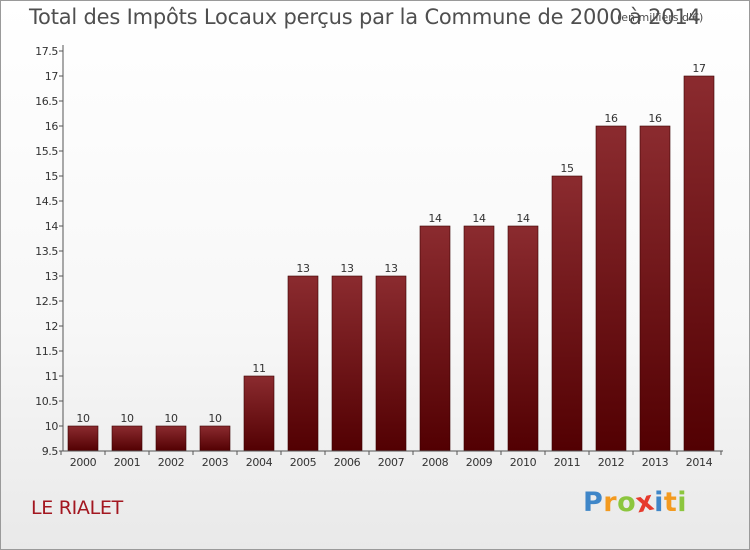 This screenshot has width=750, height=550. I want to click on proxiti-logo: Proxiti, so click(635, 502).